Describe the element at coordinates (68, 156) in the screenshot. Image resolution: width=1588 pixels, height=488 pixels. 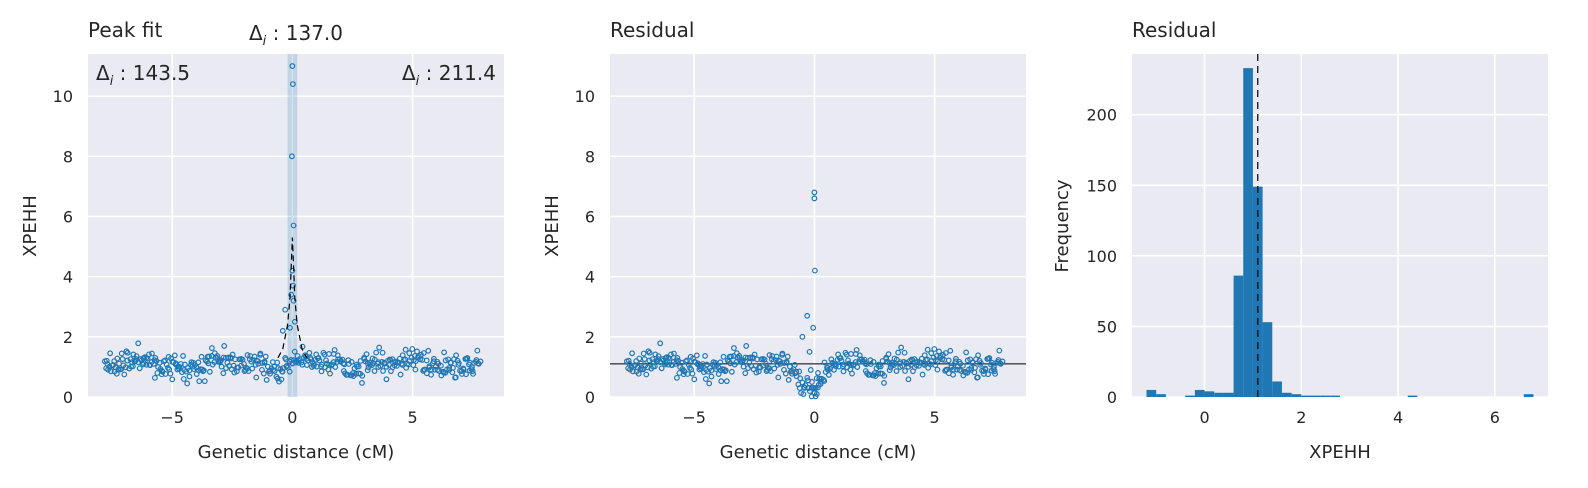
I see `y-tick-label: 8` at that location.